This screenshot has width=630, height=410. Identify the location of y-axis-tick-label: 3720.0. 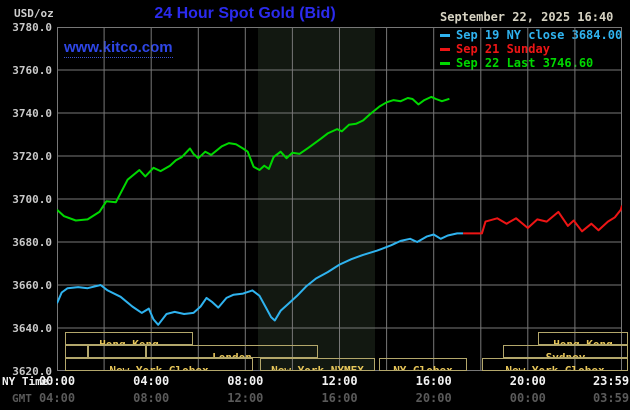
(32, 156).